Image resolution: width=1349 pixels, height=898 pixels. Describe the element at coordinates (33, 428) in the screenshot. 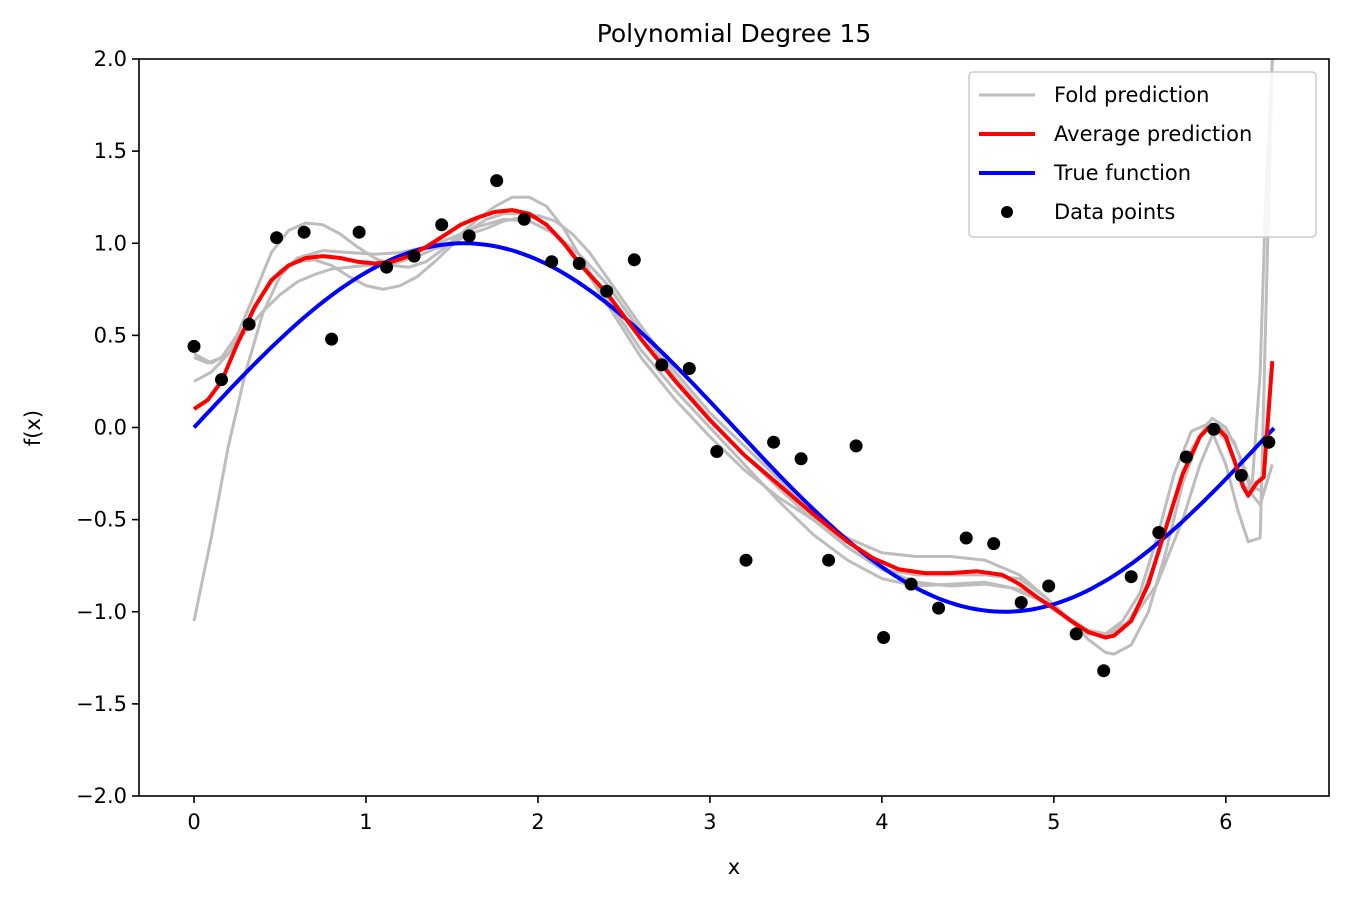

I see `y-axis-label: f(x)` at that location.